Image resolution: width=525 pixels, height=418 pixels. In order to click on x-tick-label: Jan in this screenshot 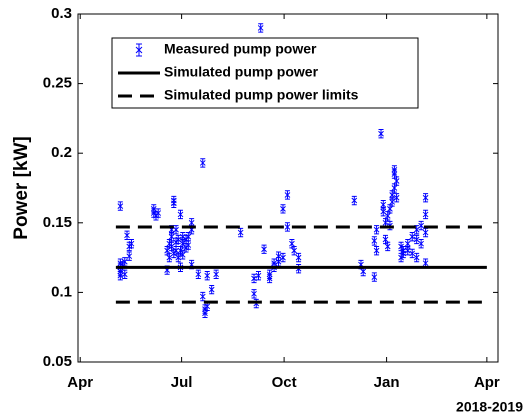, I will do `click(387, 382)`.